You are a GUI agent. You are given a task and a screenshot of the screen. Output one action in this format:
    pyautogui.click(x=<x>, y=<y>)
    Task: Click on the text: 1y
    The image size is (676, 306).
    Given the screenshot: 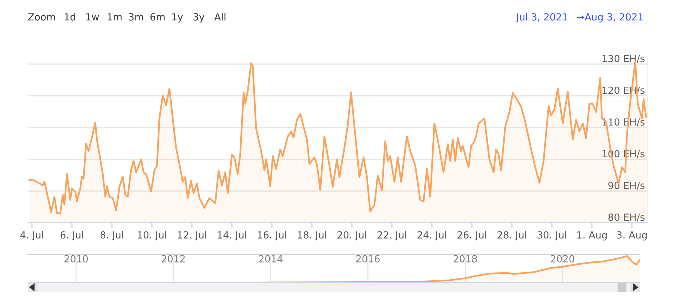 What is the action you would take?
    pyautogui.click(x=178, y=18)
    